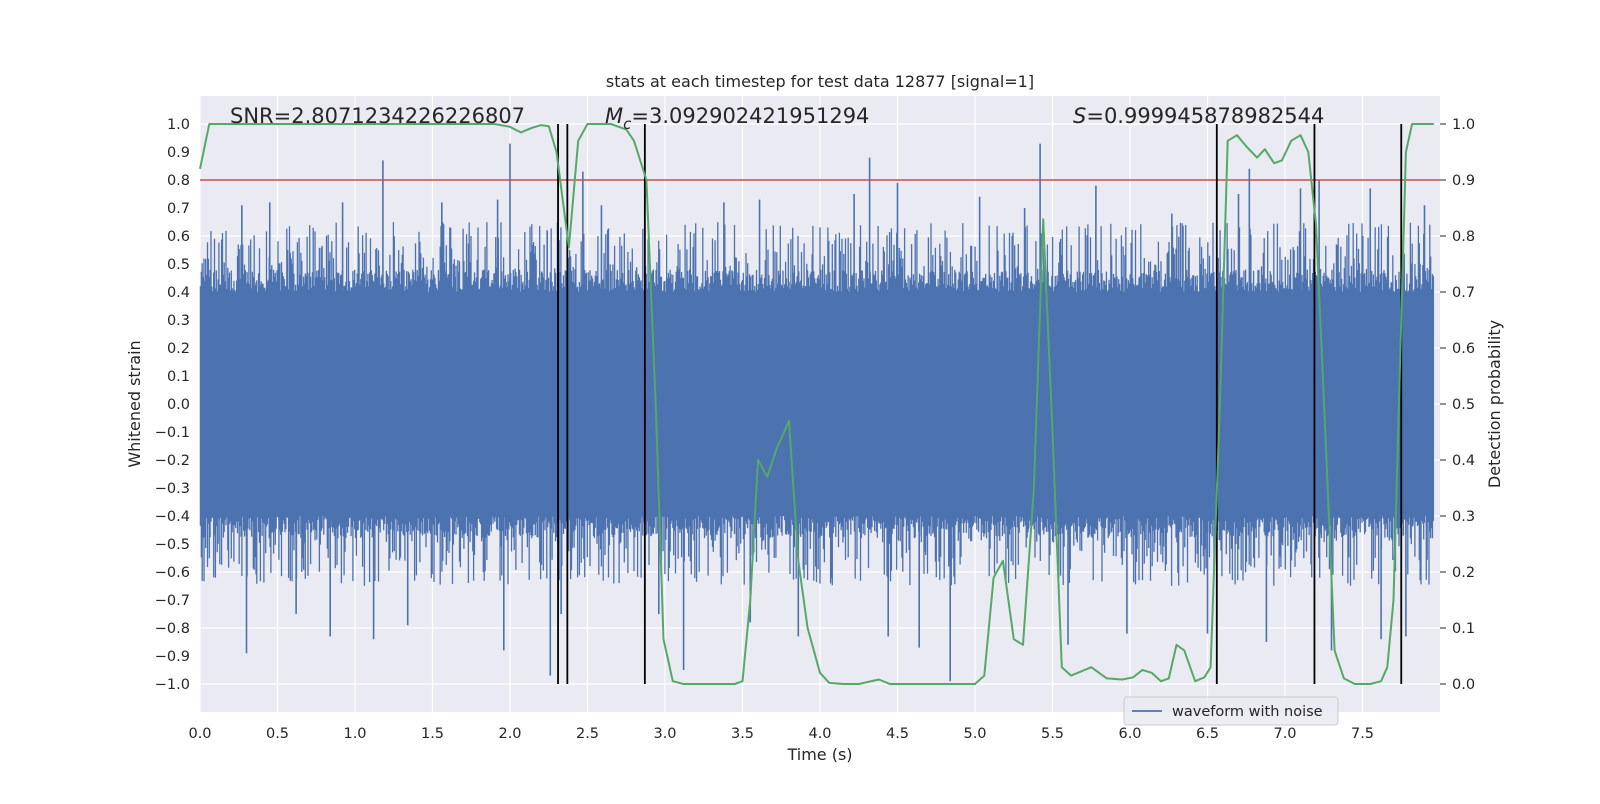  What do you see at coordinates (178, 293) in the screenshot?
I see `y-tick-label: 0.4` at bounding box center [178, 293].